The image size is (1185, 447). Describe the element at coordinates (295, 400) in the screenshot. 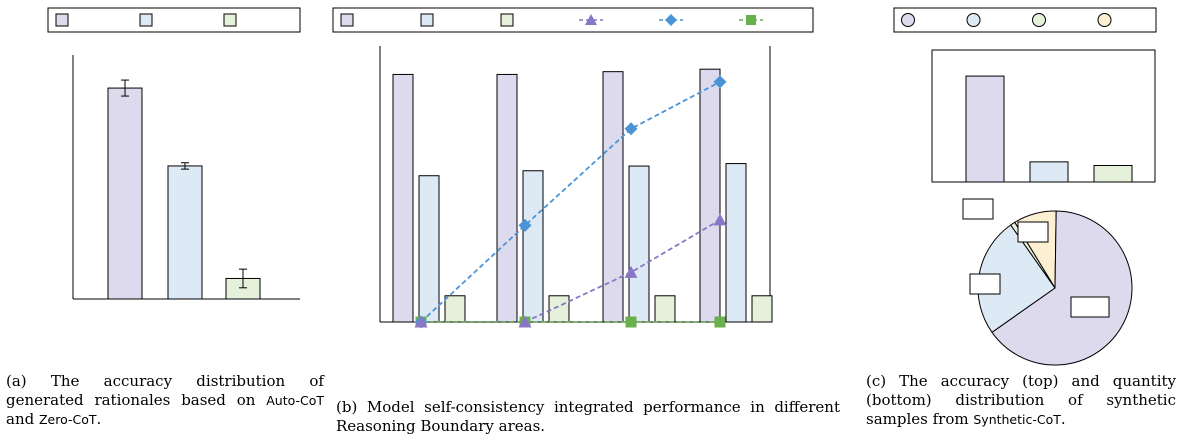

I see `caption-a-mono1: Auto-CoT` at that location.